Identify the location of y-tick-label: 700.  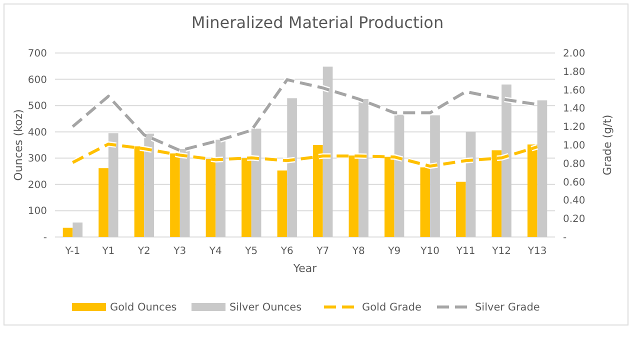
(37, 54).